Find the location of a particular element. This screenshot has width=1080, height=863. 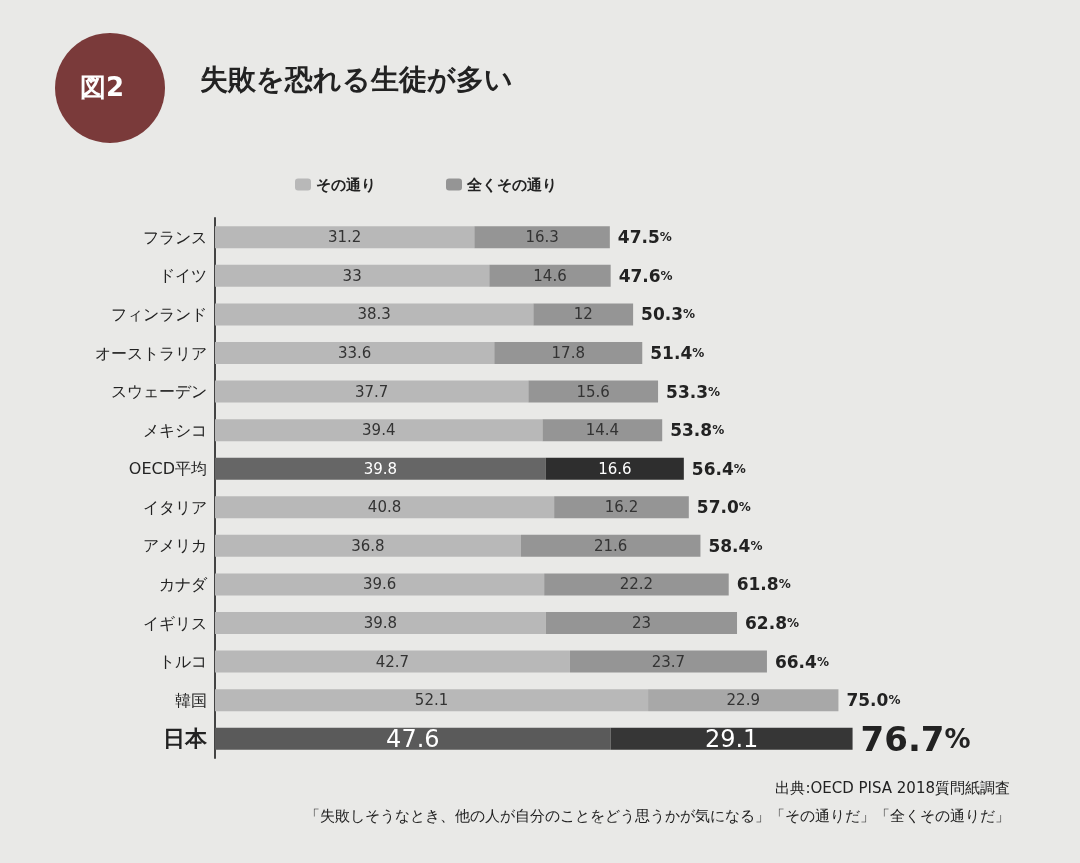

y-tick-label: ドイツ is located at coordinates (183, 276).